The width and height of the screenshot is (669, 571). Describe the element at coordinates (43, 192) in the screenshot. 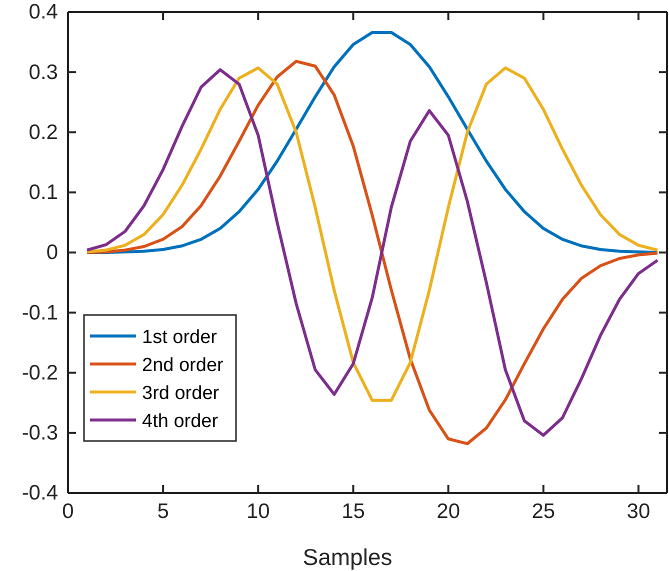

I see `y-tick-label: 0.1` at that location.